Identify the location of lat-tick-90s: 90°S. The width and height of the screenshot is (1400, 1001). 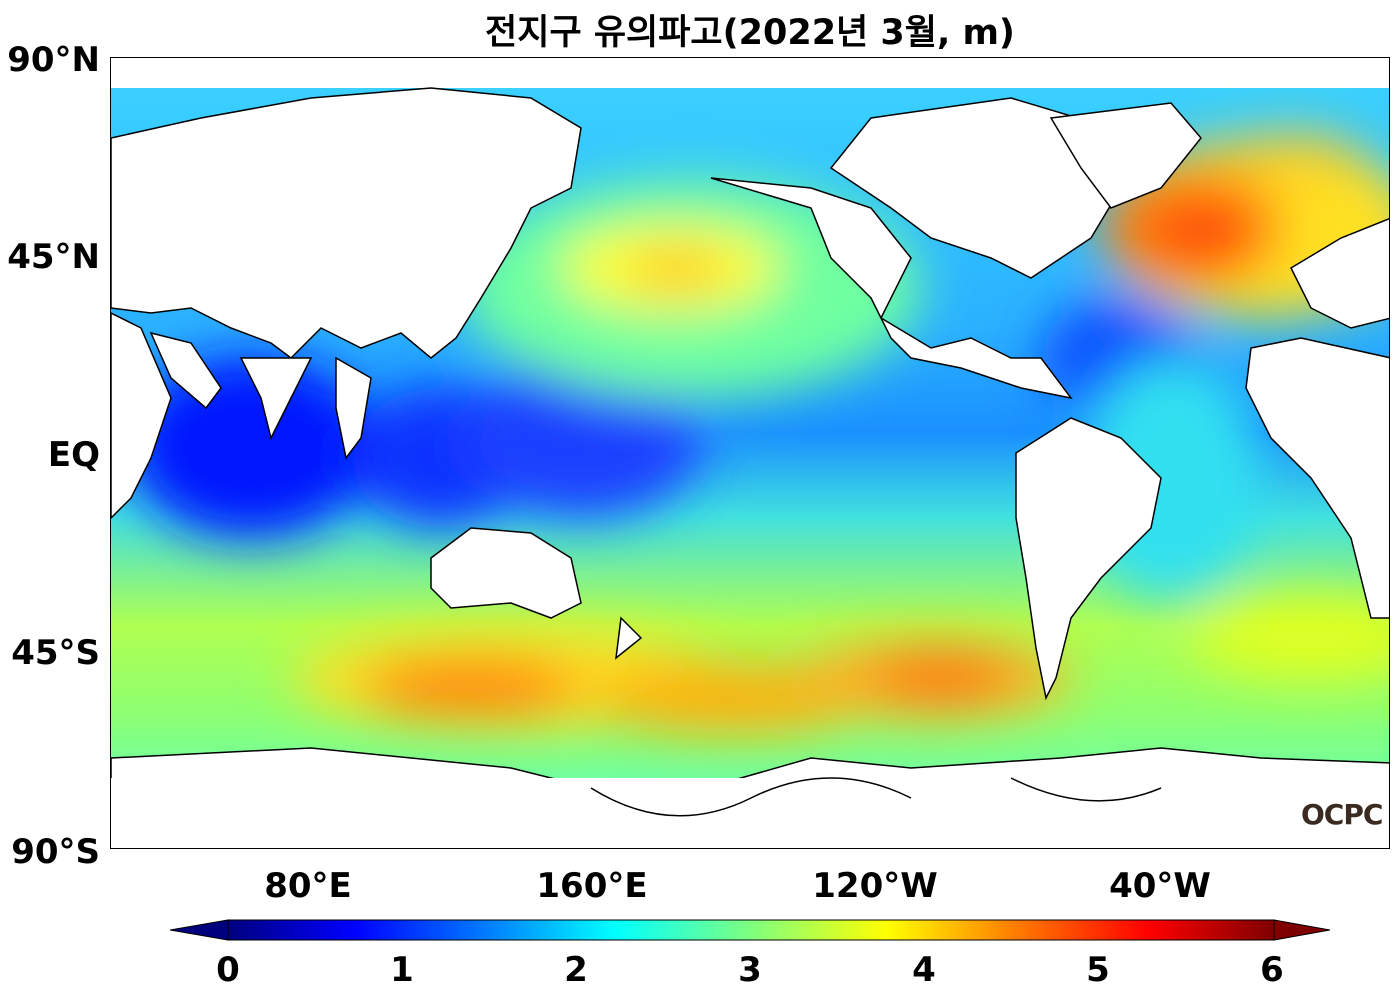
(55, 852).